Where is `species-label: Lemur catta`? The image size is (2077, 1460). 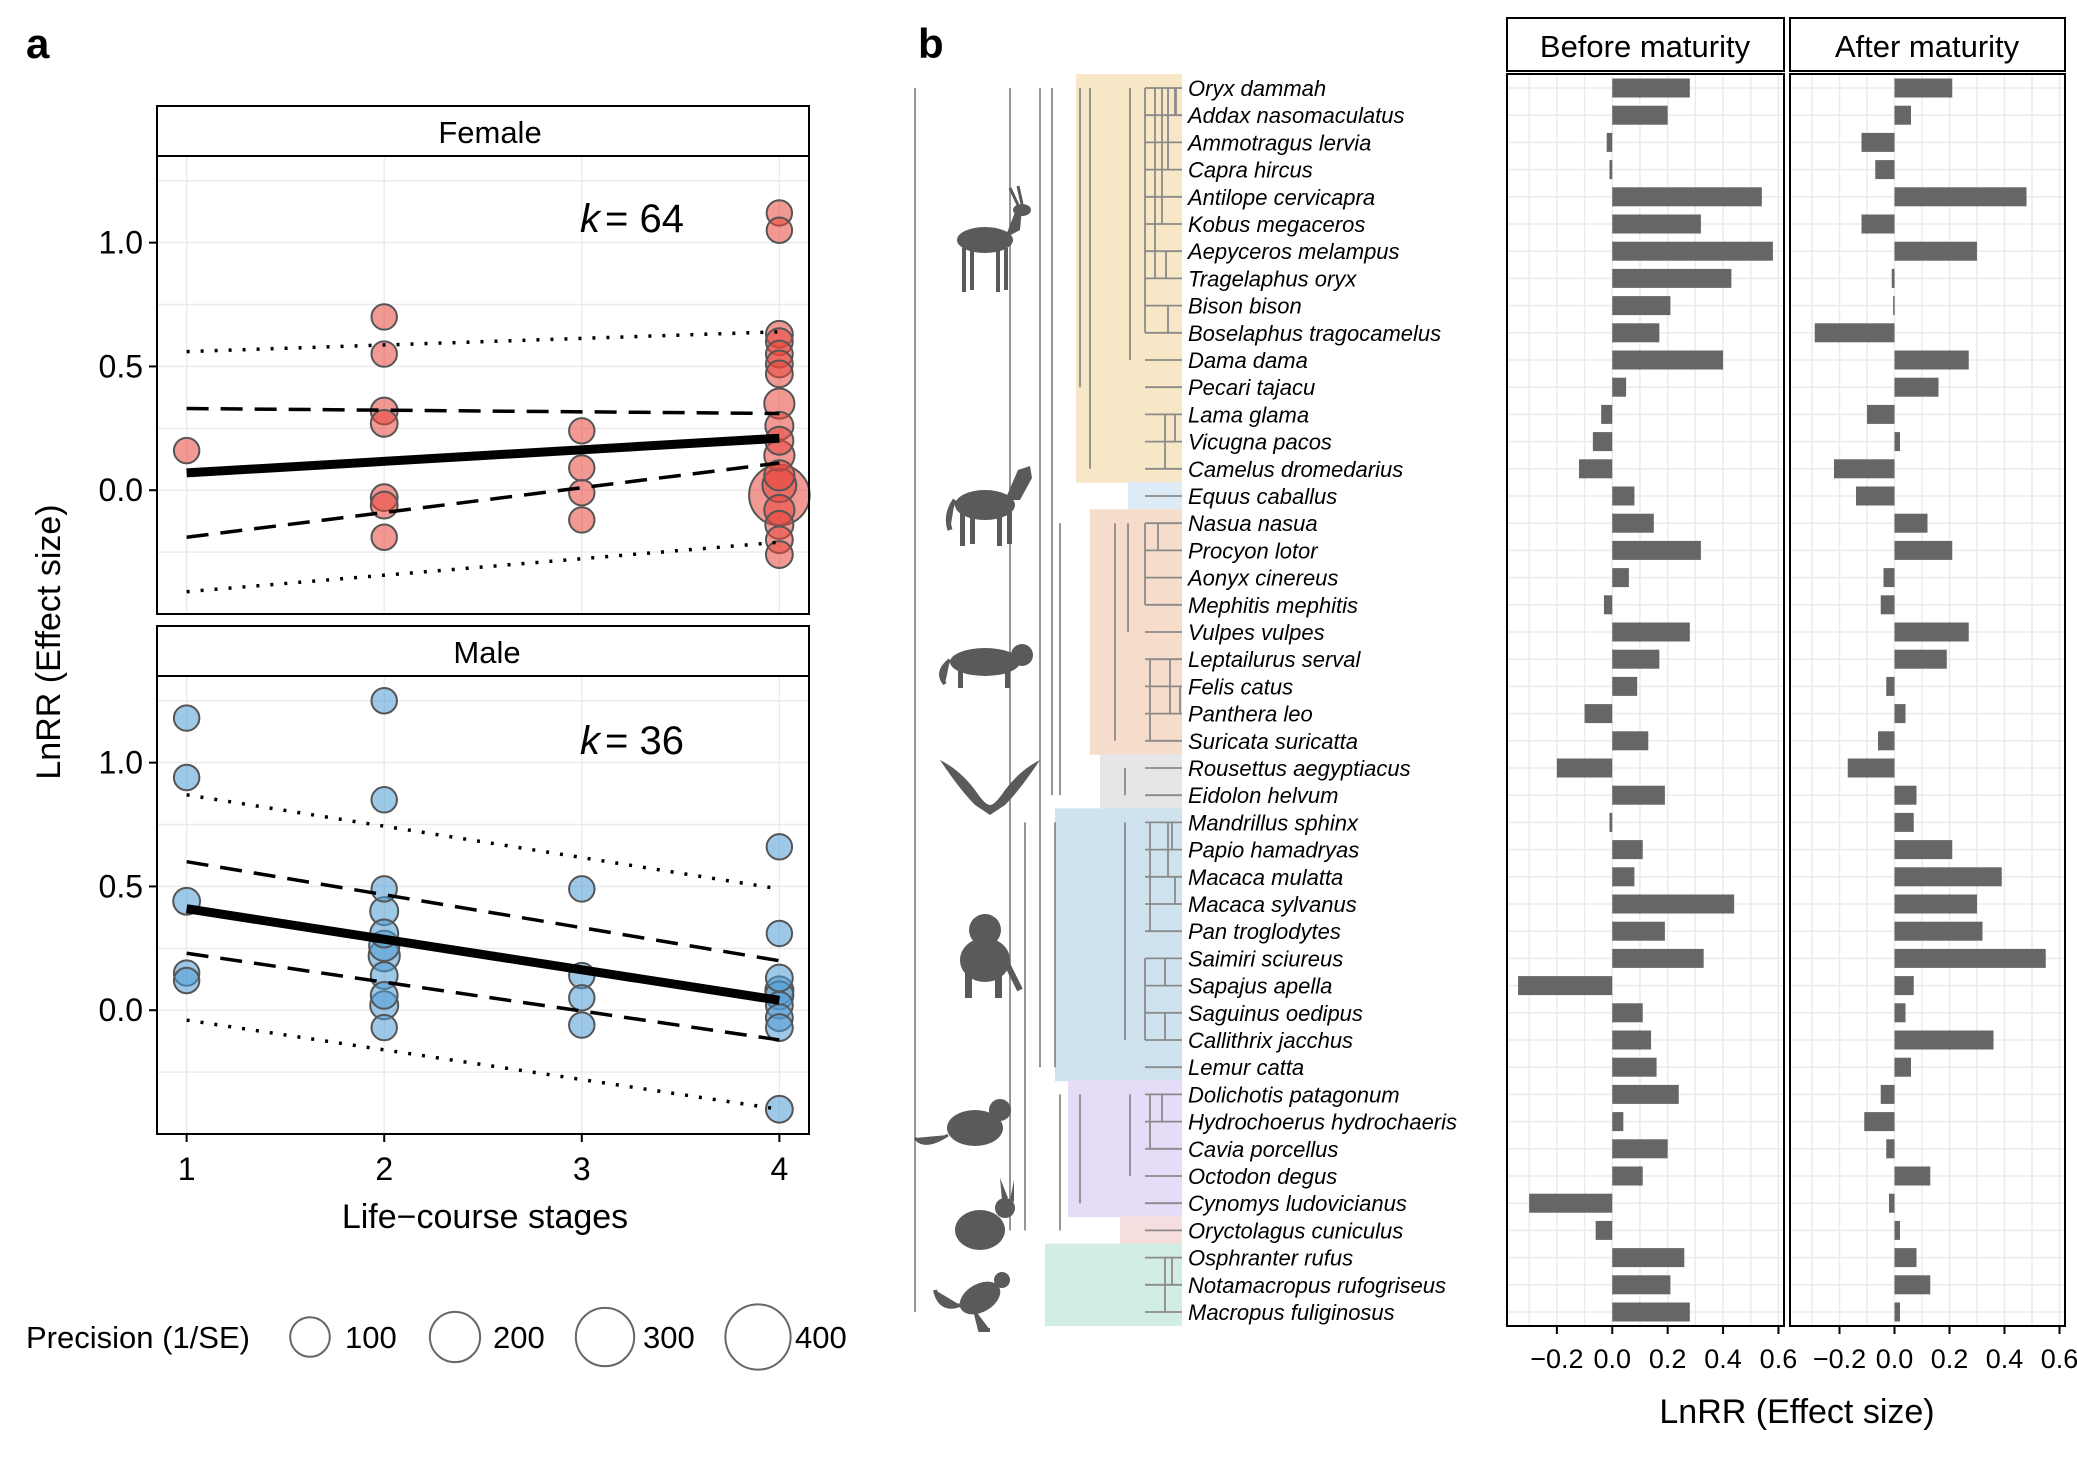
species-label: Lemur catta is located at coordinates (1246, 1067).